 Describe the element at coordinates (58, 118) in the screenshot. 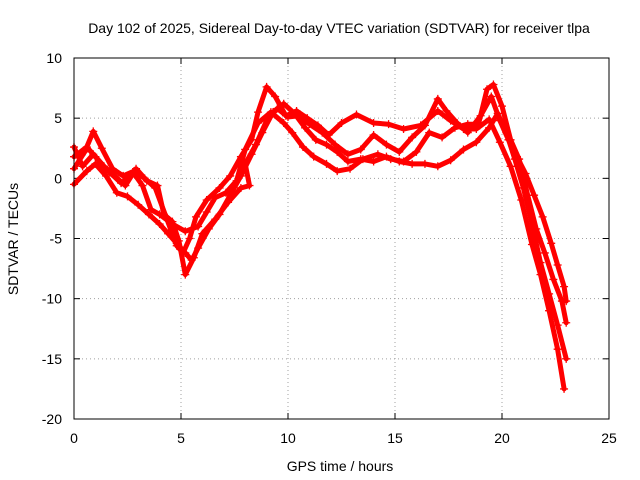

I see `y-tick-label: 5` at that location.